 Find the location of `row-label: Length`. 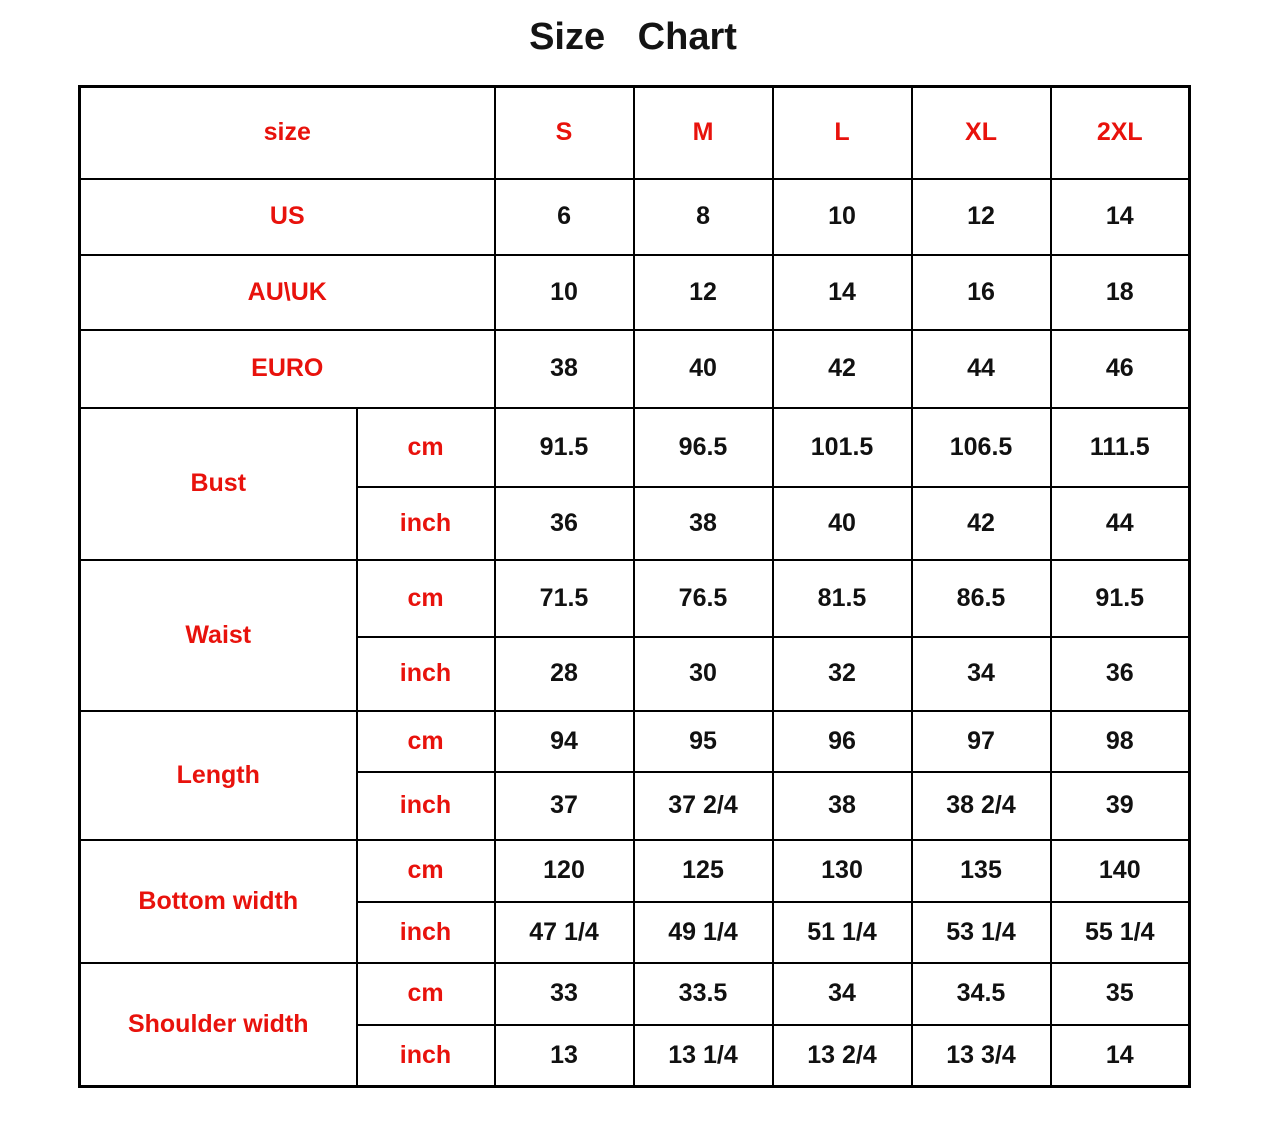

row-label: Length is located at coordinates (218, 775).